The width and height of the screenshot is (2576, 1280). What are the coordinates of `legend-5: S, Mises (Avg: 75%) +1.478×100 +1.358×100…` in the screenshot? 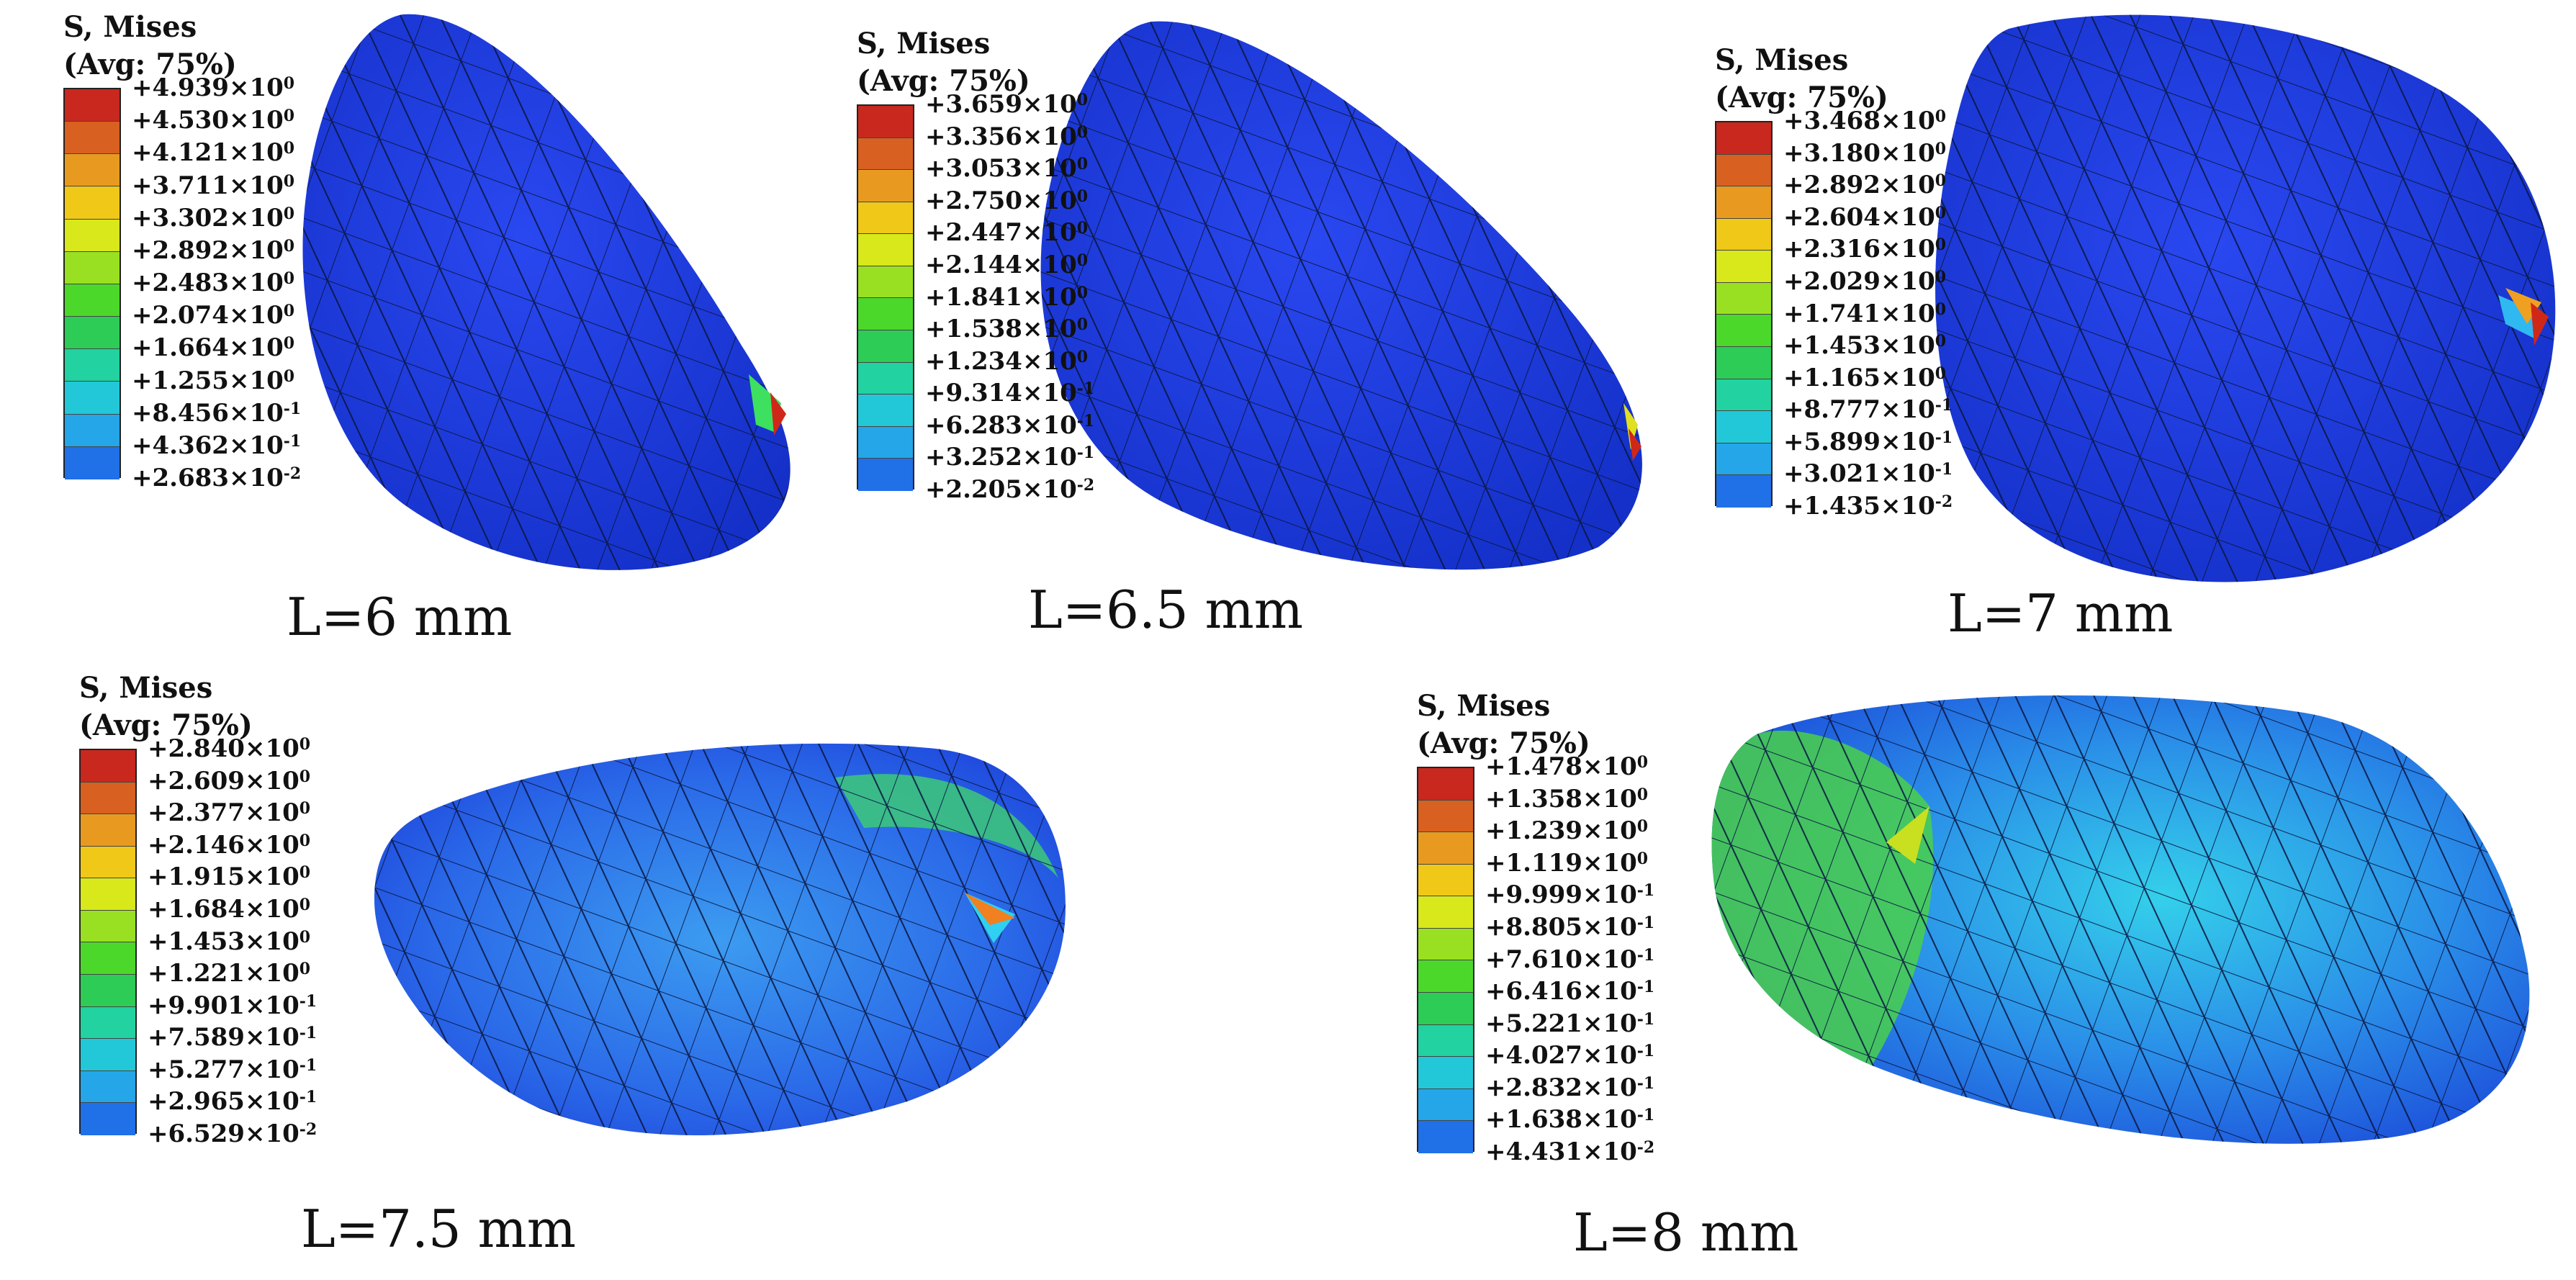 It's located at (1535, 926).